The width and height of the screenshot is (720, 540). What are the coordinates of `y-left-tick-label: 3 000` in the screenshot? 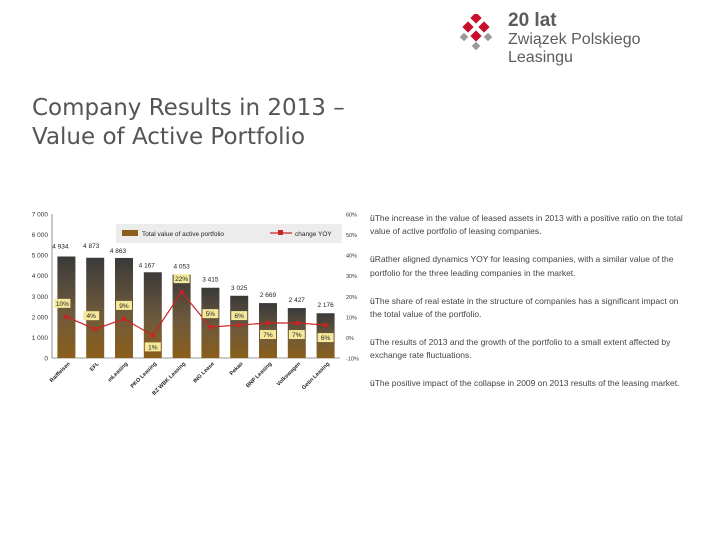 It's located at (40, 297).